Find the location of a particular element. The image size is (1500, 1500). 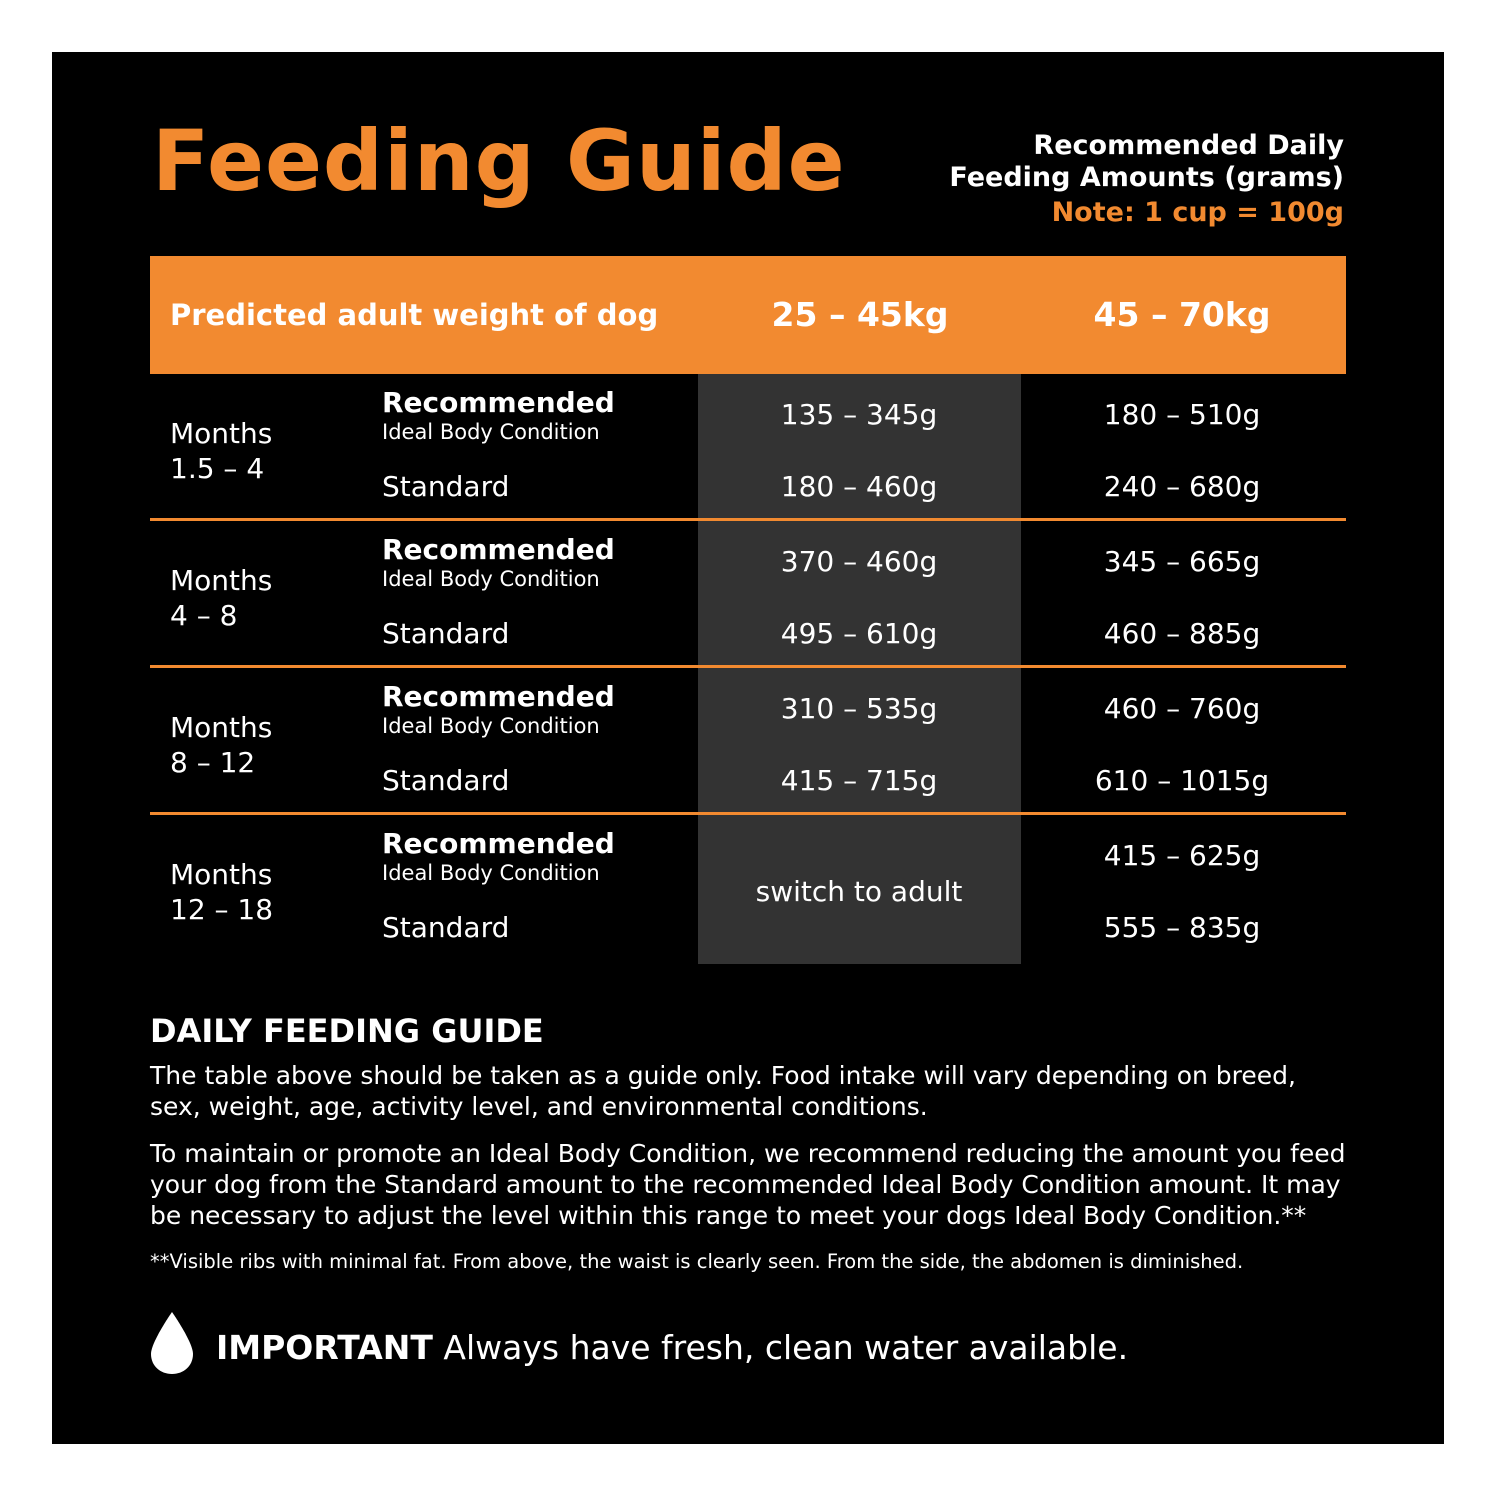

header-weight-label: Predicted adult weight of dog is located at coordinates (414, 315).